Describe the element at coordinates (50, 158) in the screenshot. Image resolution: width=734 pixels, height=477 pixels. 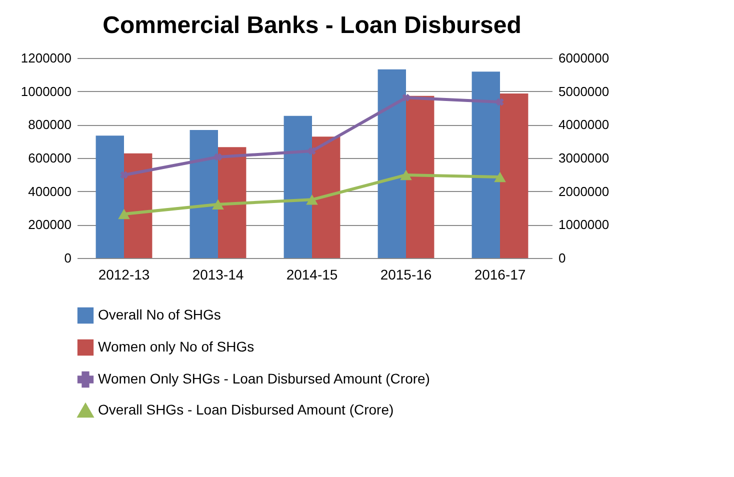
I see `y-tick-label: 600000` at that location.